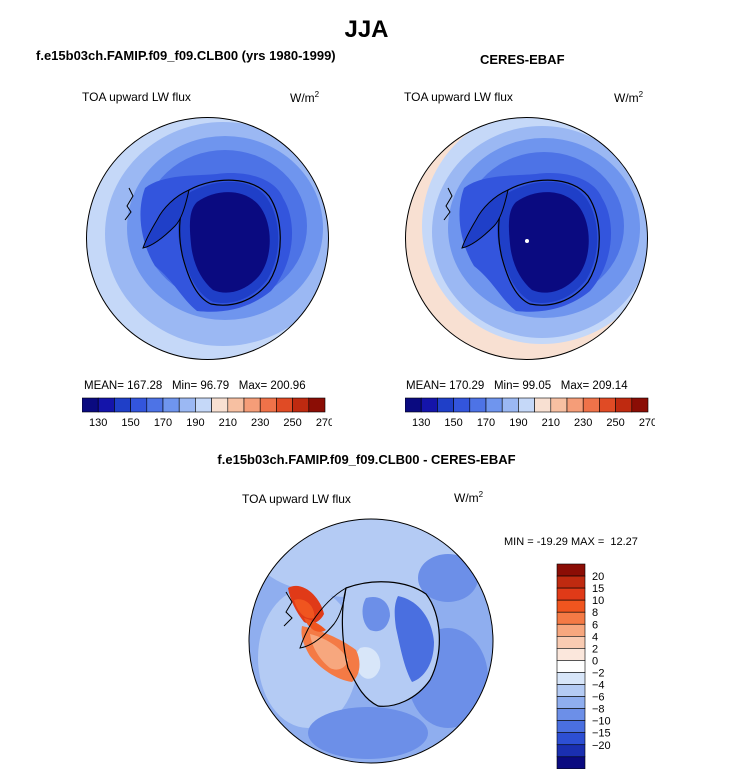 The image size is (733, 772). I want to click on model-colorbar-labels: 130 150 170 190 210 230 250 270, so click(210, 423).